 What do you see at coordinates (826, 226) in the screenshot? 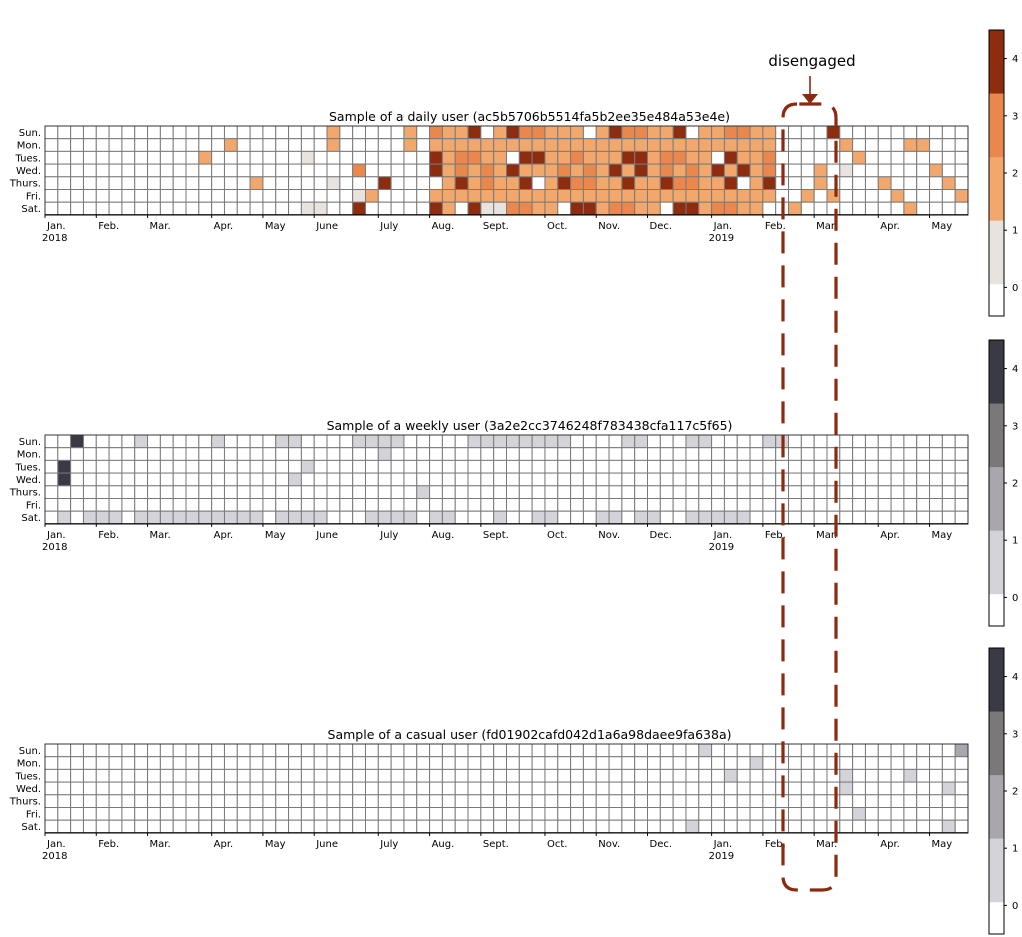
I see `x-tick-label: Mar.` at bounding box center [826, 226].